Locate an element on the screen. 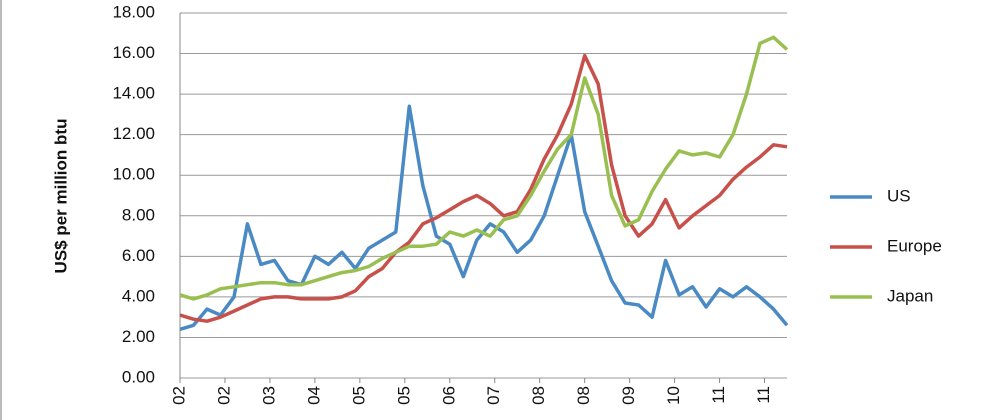  y-tick-label: 4.00 is located at coordinates (138, 295).